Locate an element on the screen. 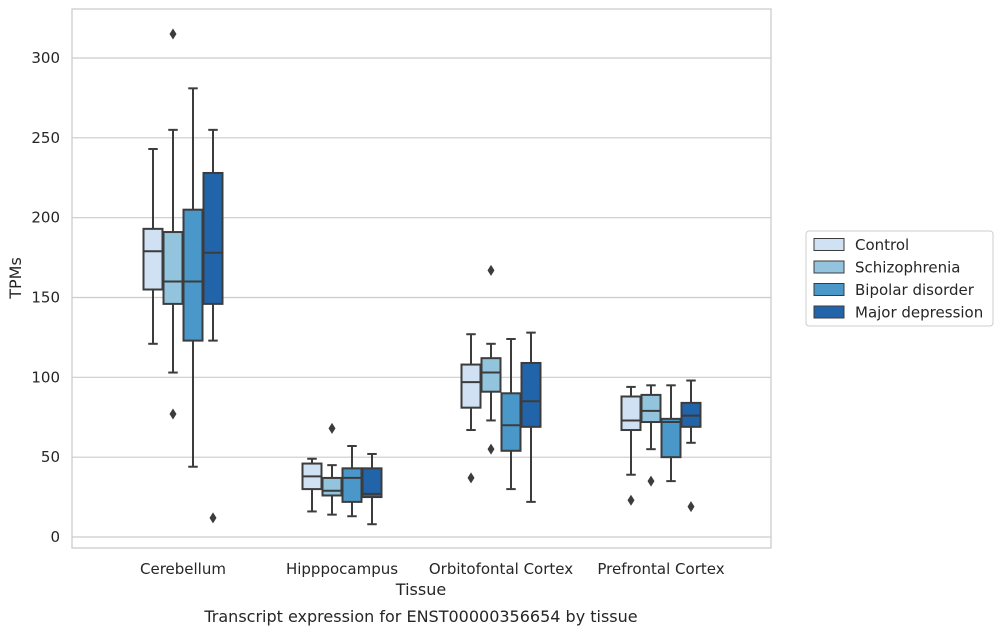  legend-label-1: Schizophrenia is located at coordinates (907, 268).